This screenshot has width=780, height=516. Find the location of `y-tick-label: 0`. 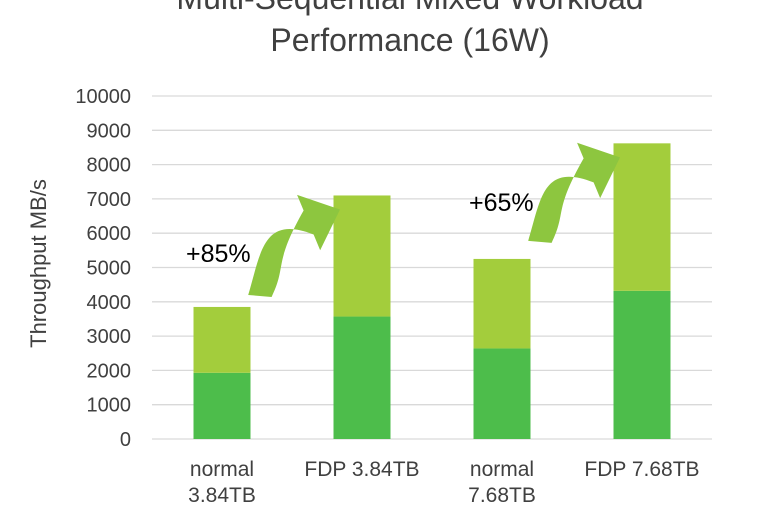

y-tick-label: 0 is located at coordinates (125, 440).